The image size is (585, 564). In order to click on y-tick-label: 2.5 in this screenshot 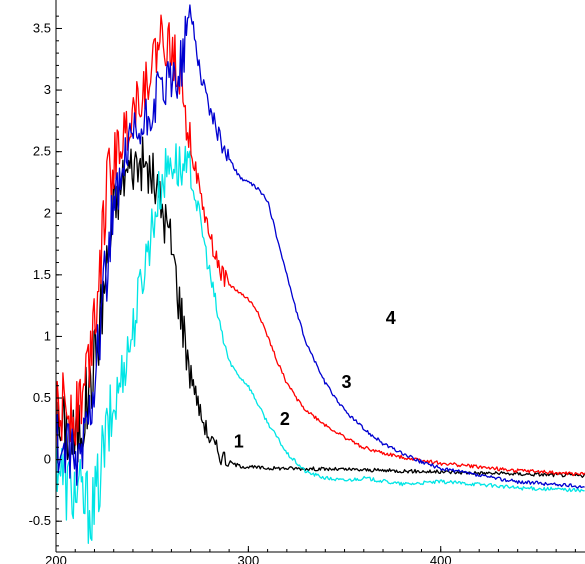, I will do `click(42, 151)`.